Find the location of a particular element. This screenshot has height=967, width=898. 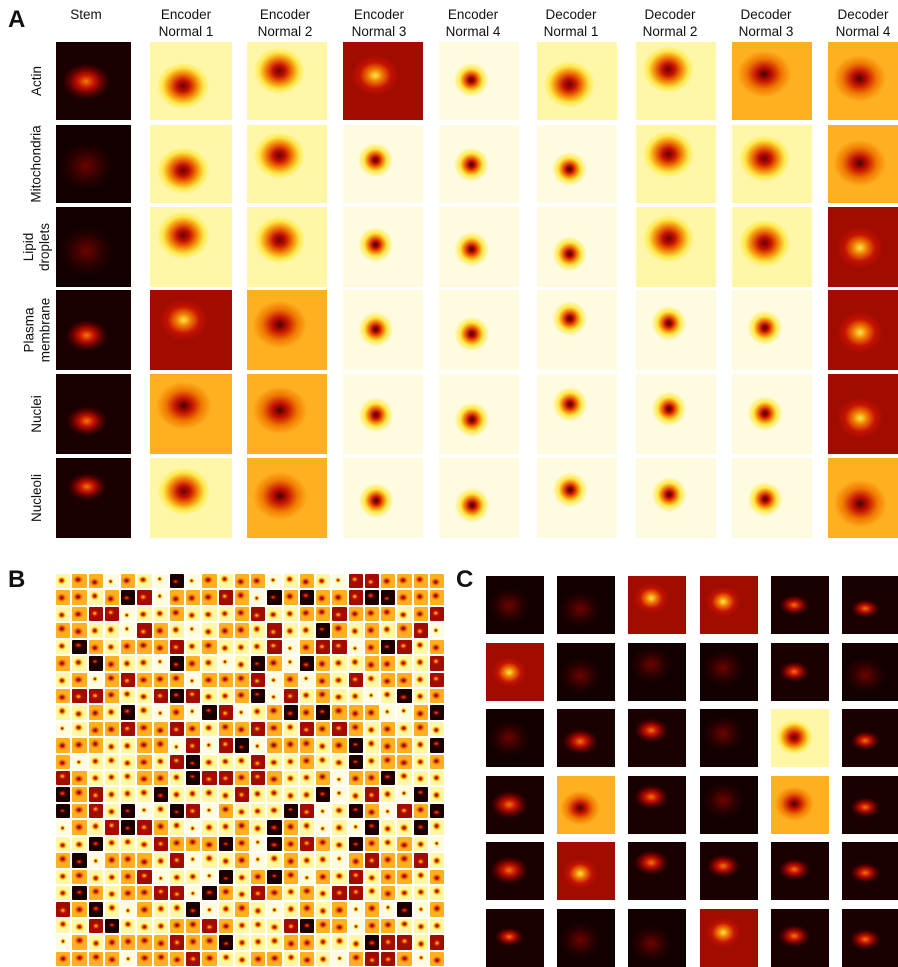

panel-c-tile-r4-c2 is located at coordinates (586, 804).